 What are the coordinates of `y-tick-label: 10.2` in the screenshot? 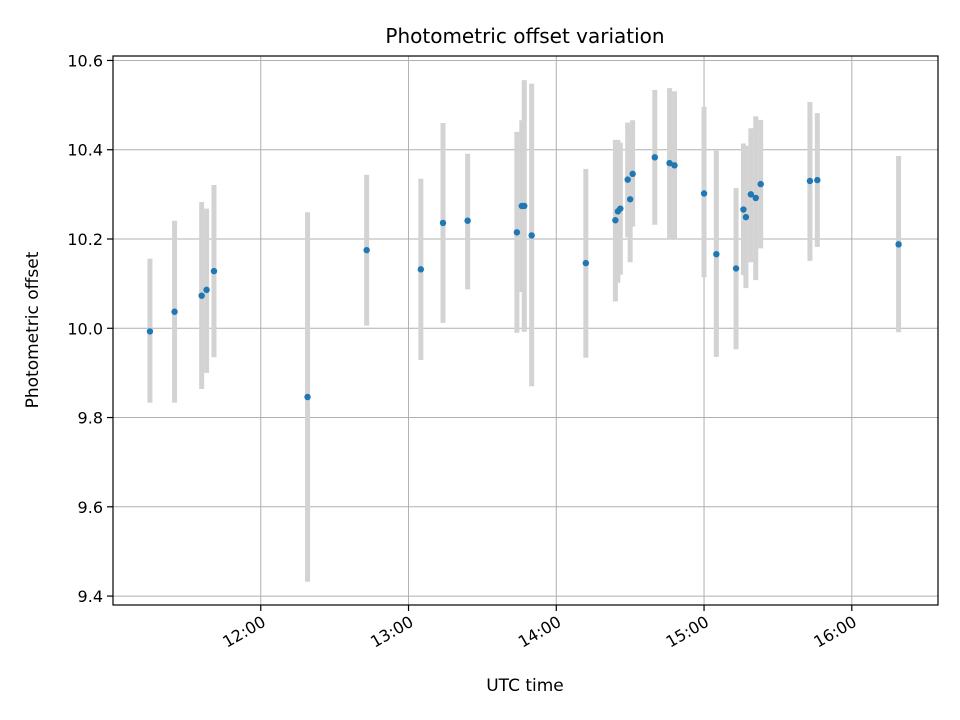 It's located at (85, 239).